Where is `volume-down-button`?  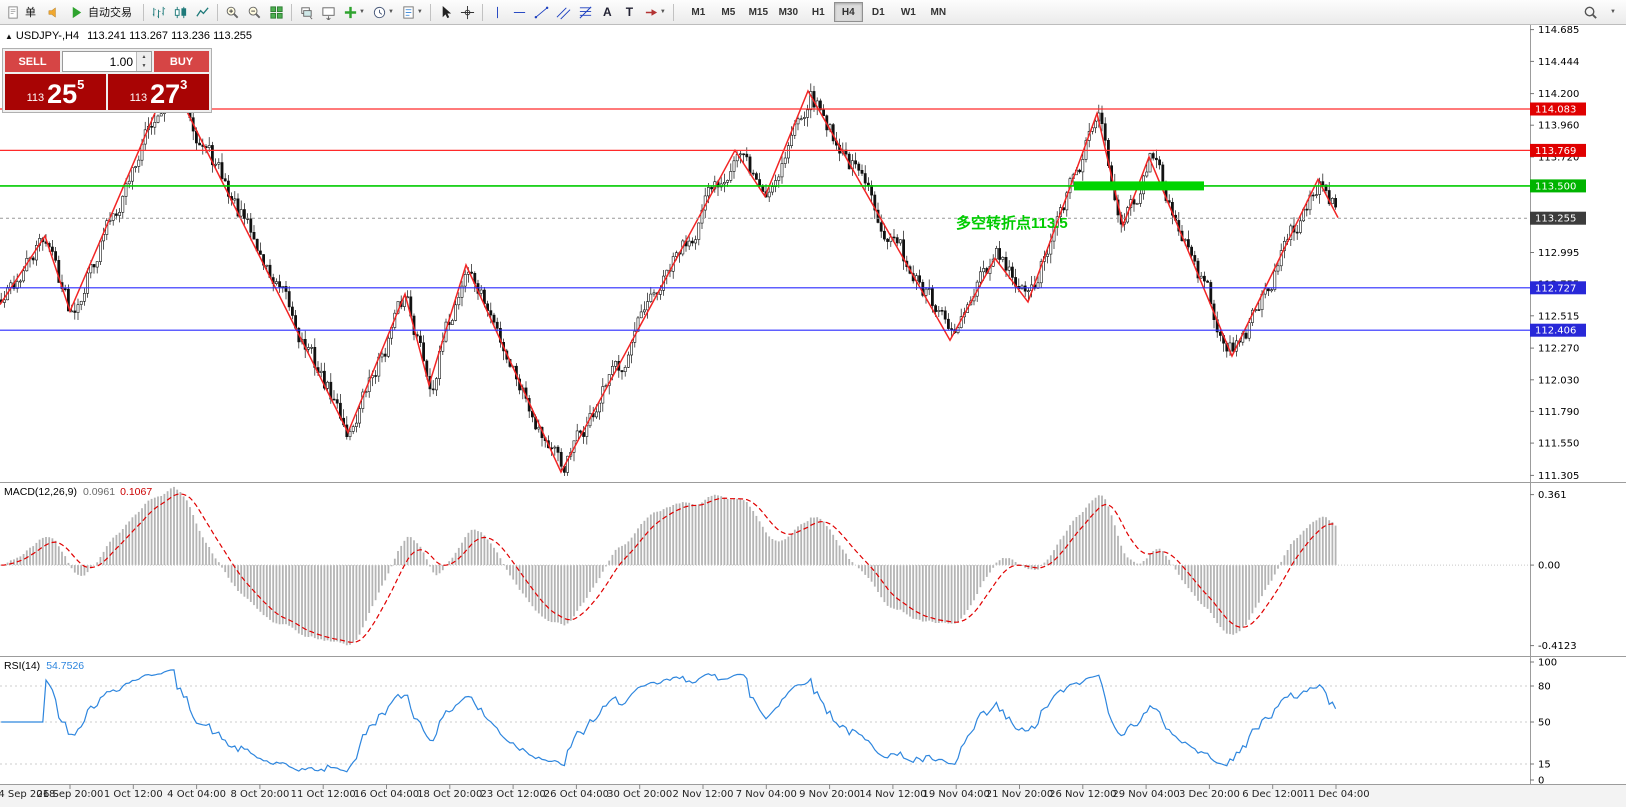 volume-down-button is located at coordinates (144, 66).